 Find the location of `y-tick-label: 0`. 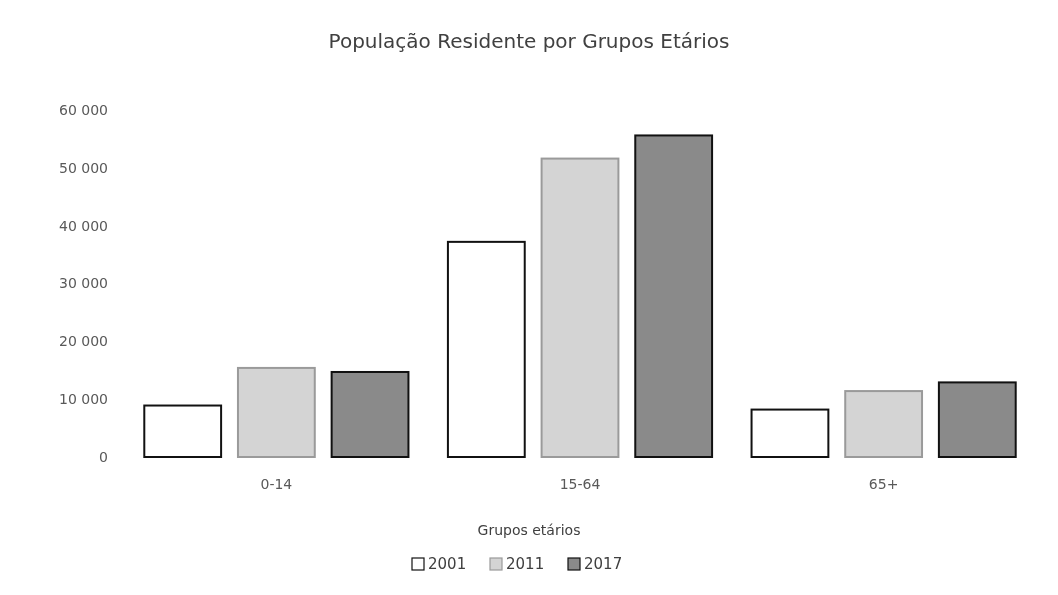

y-tick-label: 0 is located at coordinates (103, 456).